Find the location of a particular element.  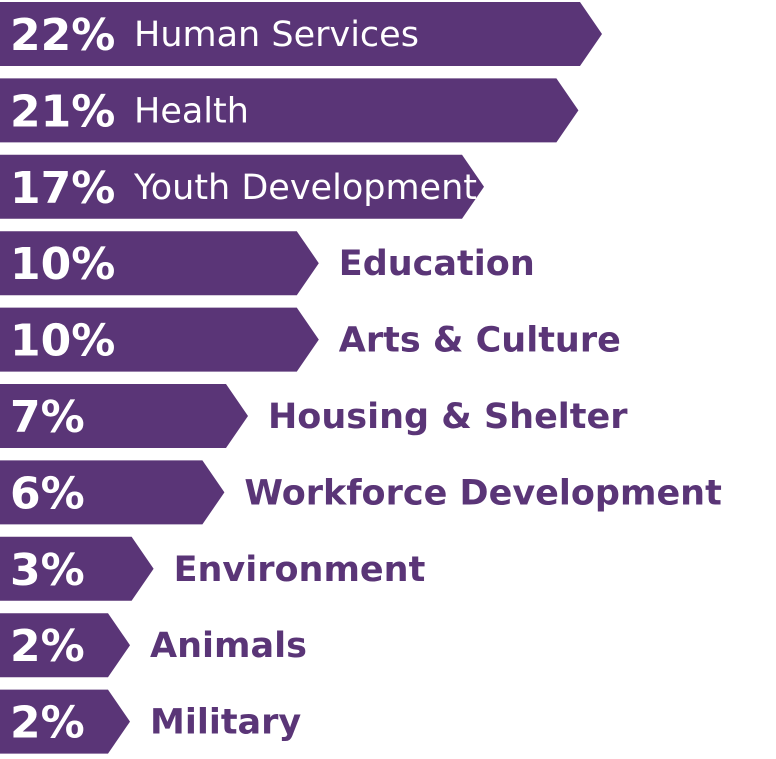

bar-human-services is located at coordinates (301, 34).